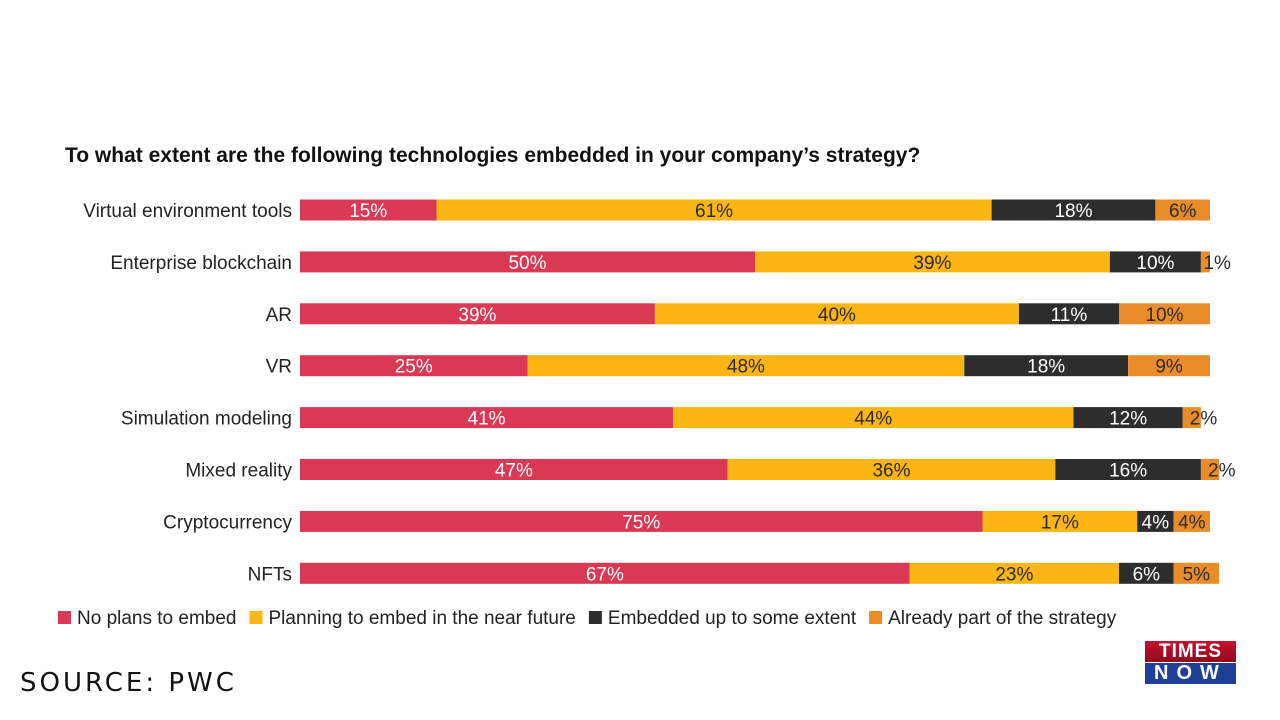 The width and height of the screenshot is (1280, 720). I want to click on logo-top: TIMES, so click(1190, 651).